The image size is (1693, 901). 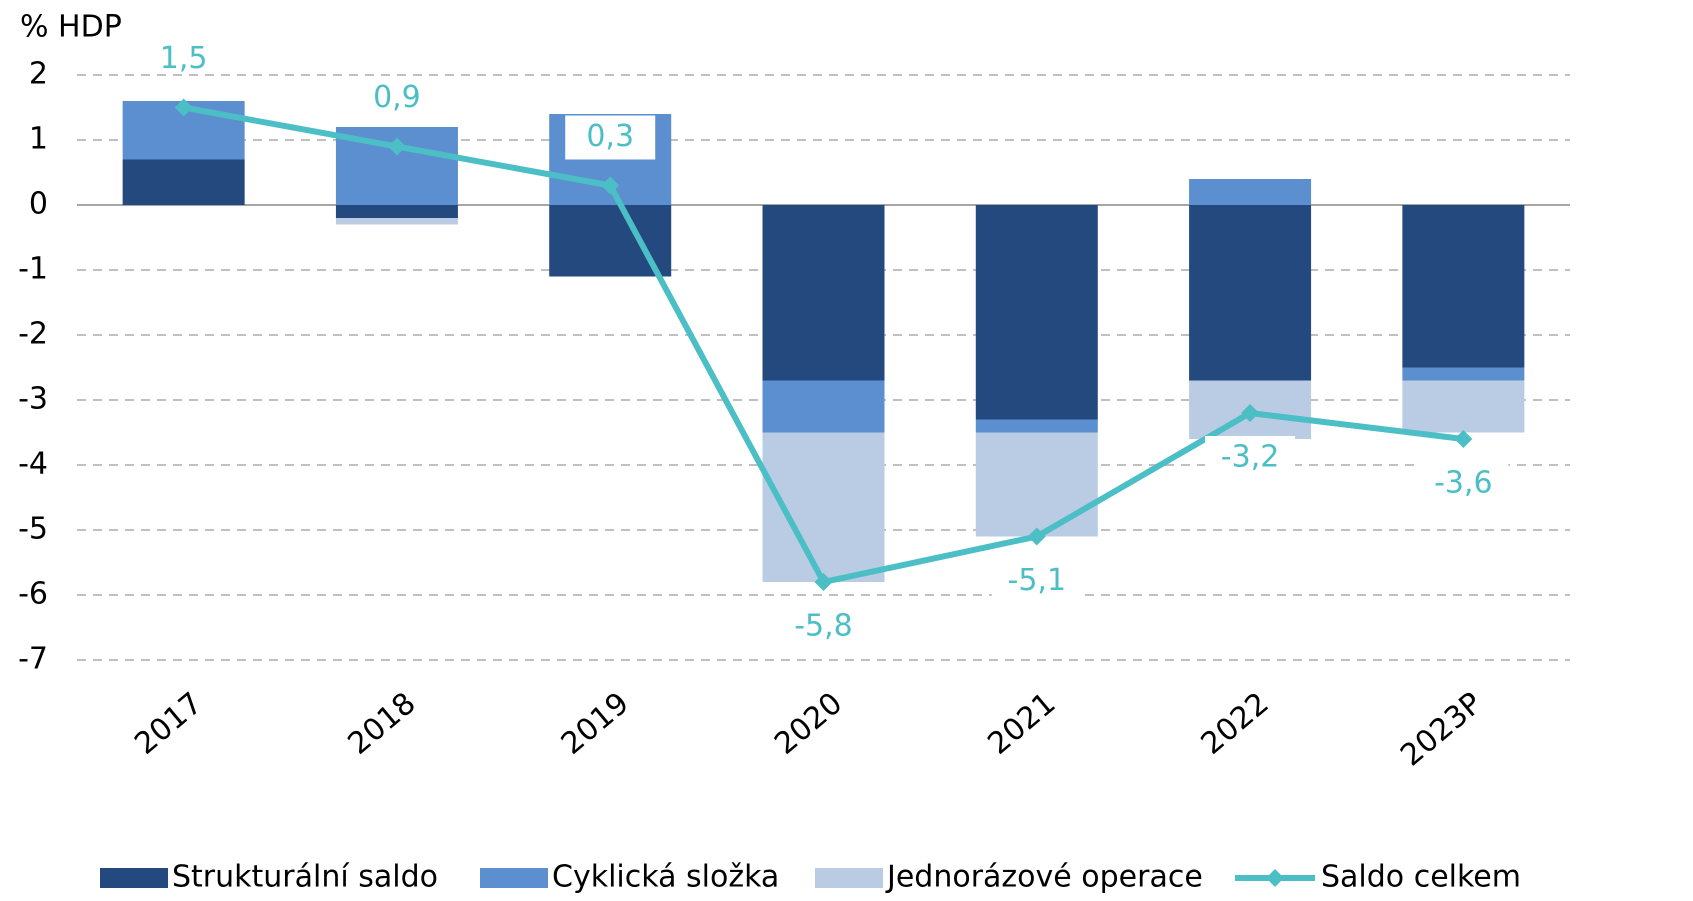 What do you see at coordinates (33, 334) in the screenshot?
I see `y-tick-label: -2` at bounding box center [33, 334].